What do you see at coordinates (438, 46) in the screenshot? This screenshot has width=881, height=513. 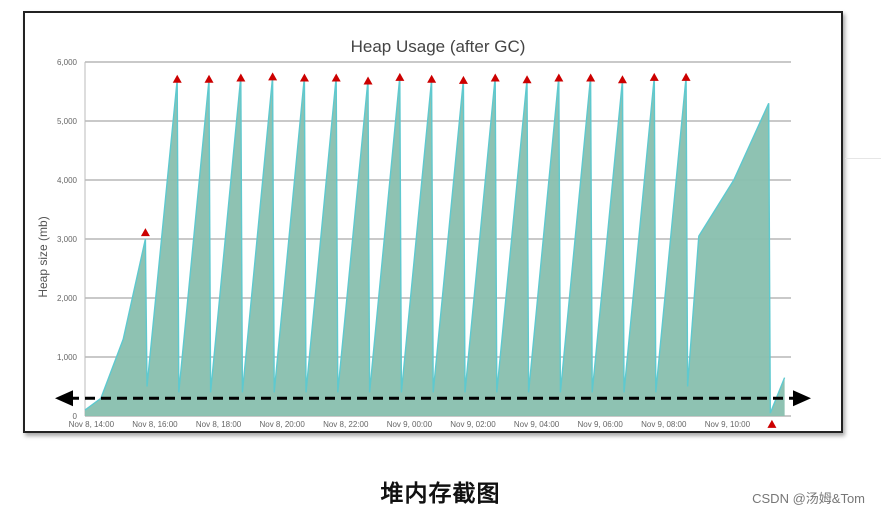 I see `chart-title: Heap Usage (after GC)` at bounding box center [438, 46].